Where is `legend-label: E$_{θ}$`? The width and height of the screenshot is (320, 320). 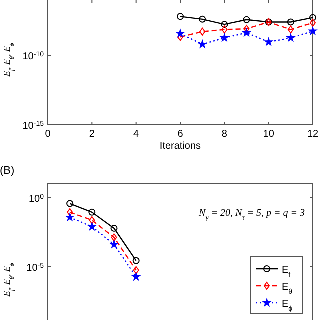
legend-label: E$_{θ}$ is located at coordinates (287, 289).